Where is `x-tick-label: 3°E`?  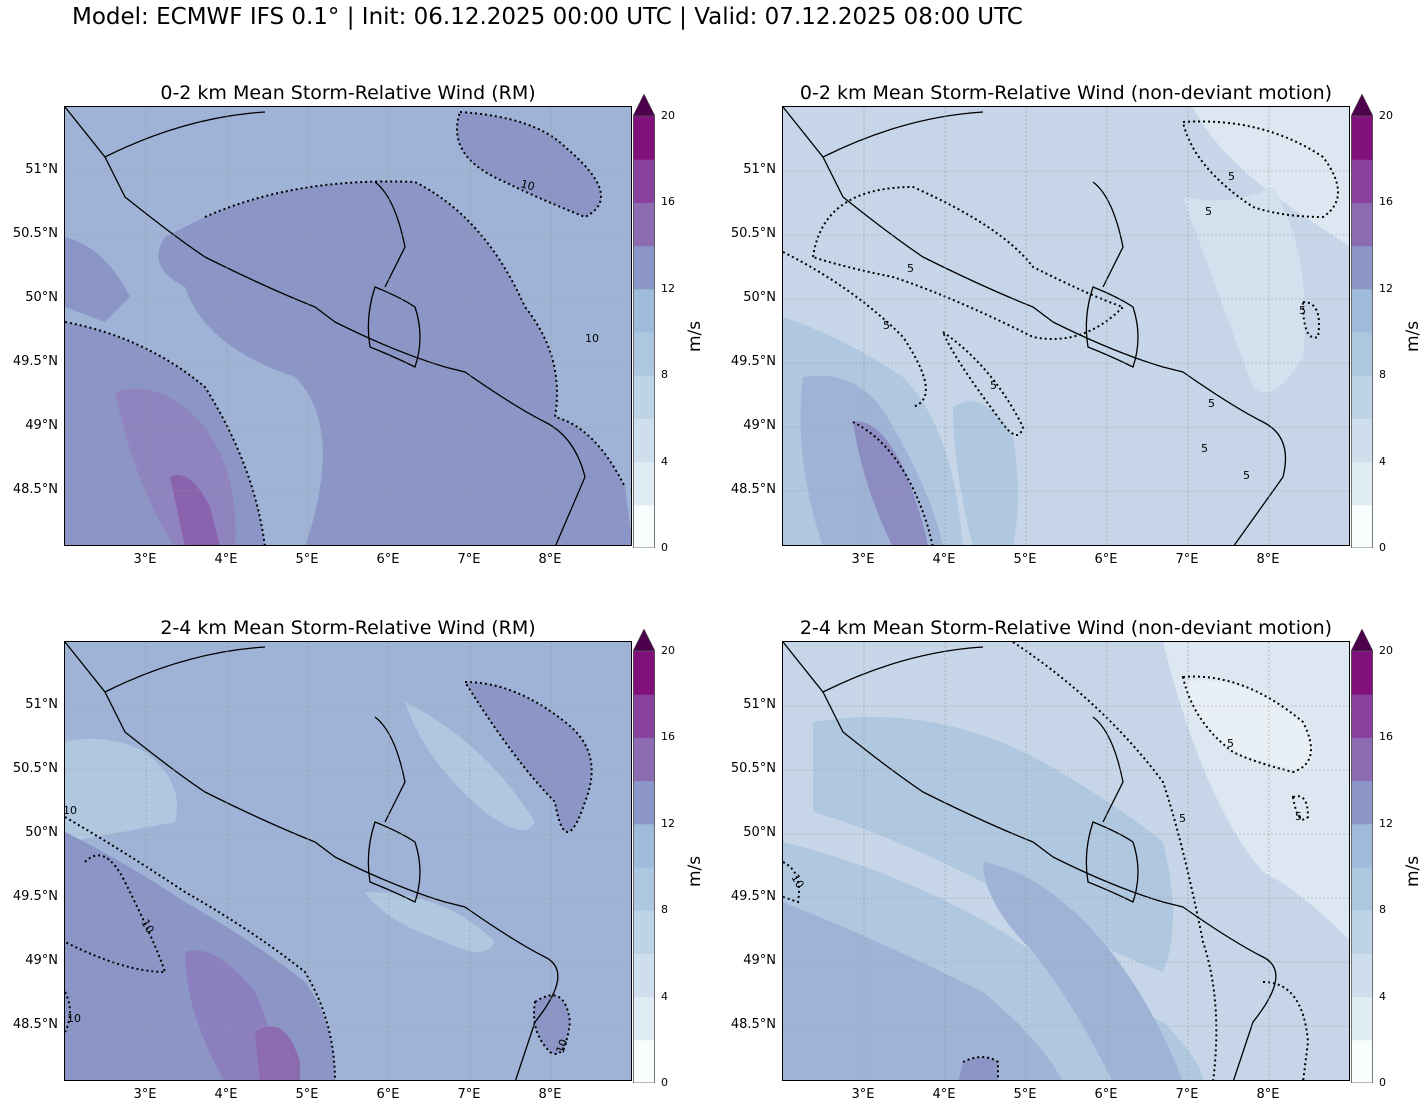 x-tick-label: 3°E is located at coordinates (145, 1094).